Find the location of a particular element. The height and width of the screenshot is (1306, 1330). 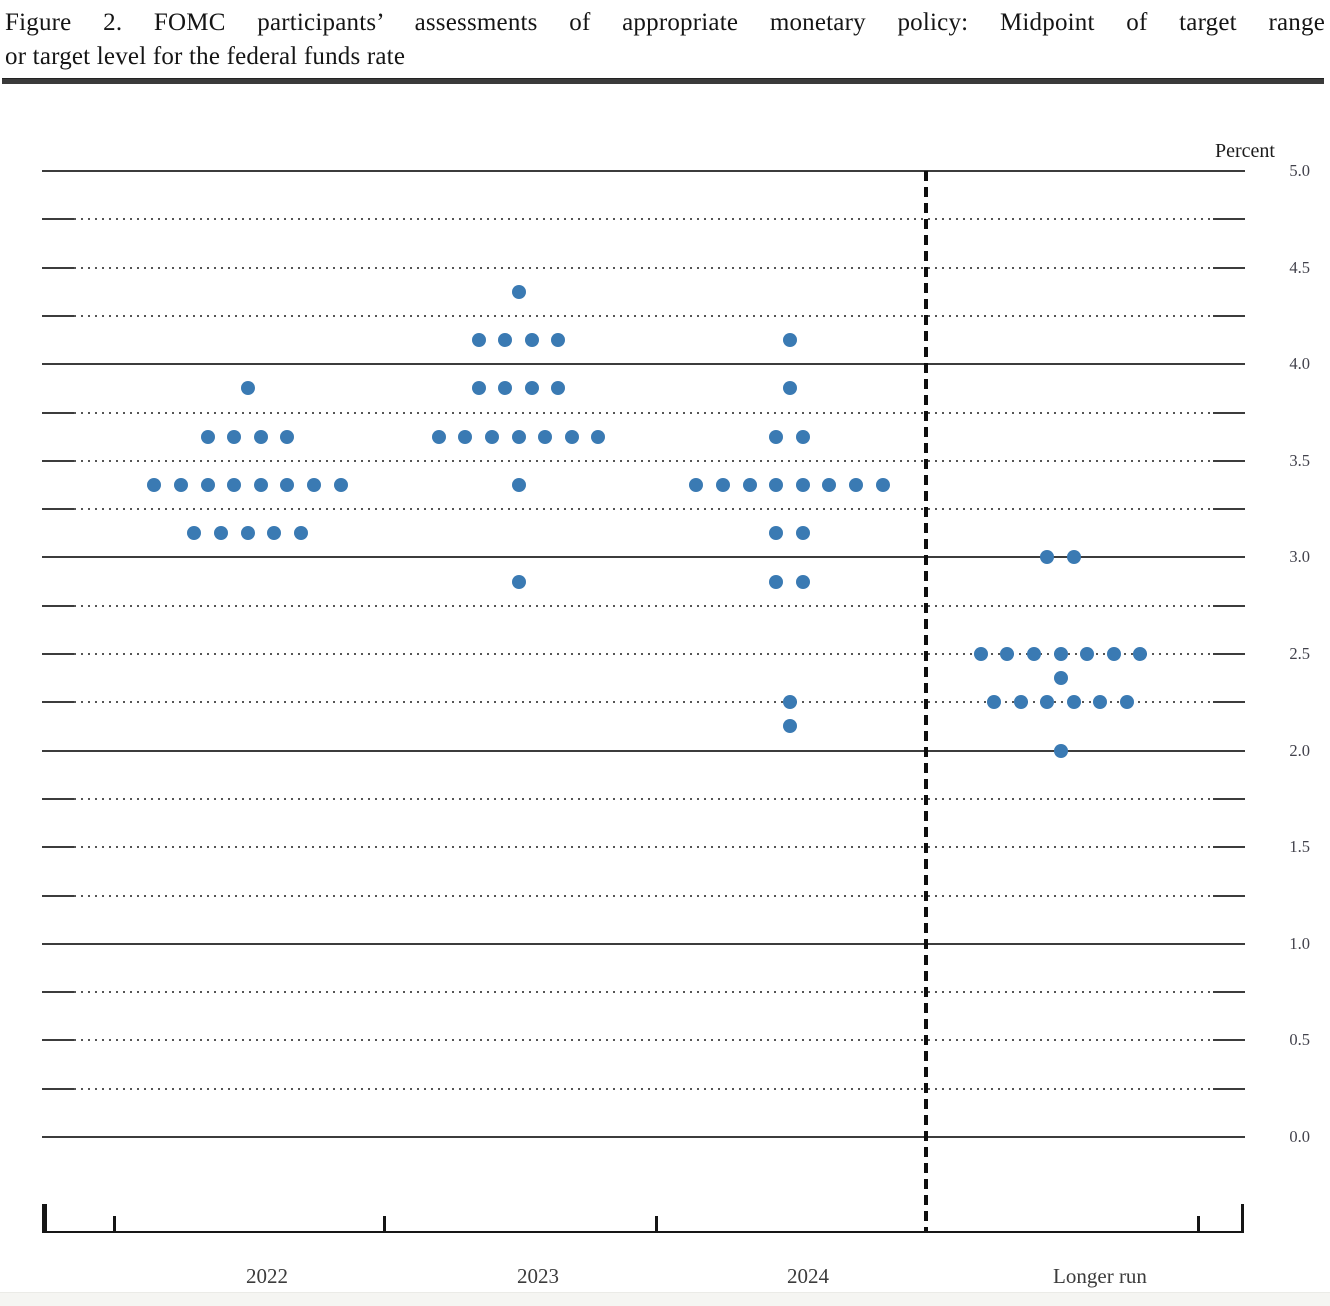

category-label-longer-run: Longer run is located at coordinates (1100, 1276).